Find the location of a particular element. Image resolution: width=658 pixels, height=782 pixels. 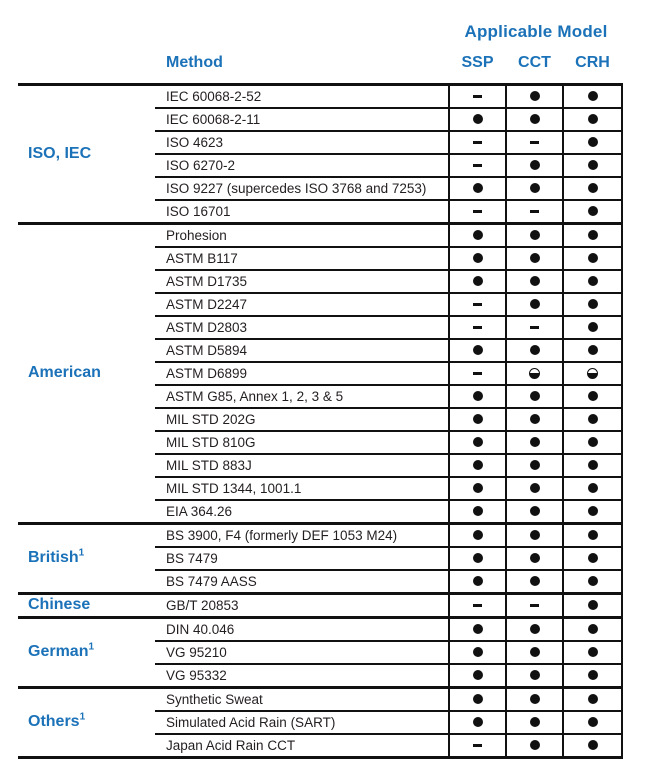

table-row: German1 DIN 40.046 is located at coordinates (320, 651).